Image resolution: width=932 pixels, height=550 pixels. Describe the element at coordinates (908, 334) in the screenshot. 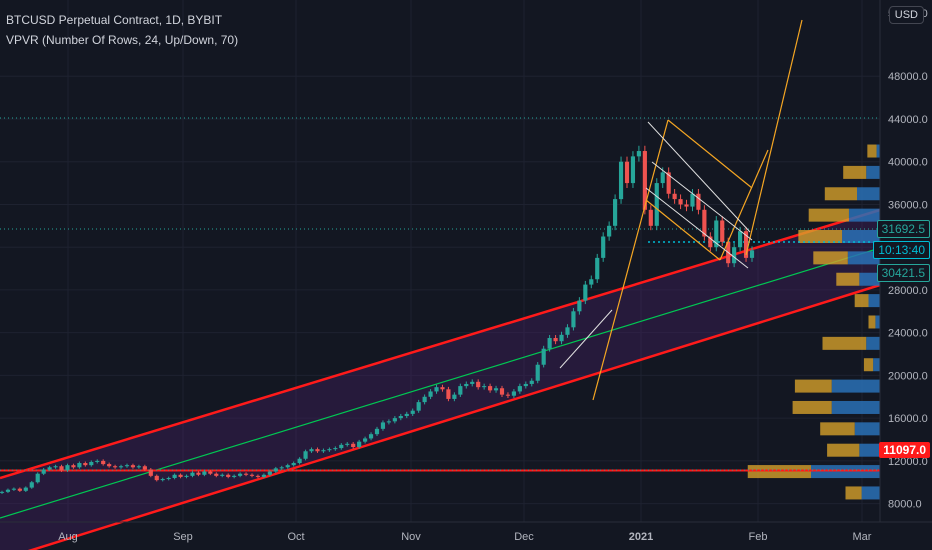

I see `y-tick-label: 24000.0` at that location.